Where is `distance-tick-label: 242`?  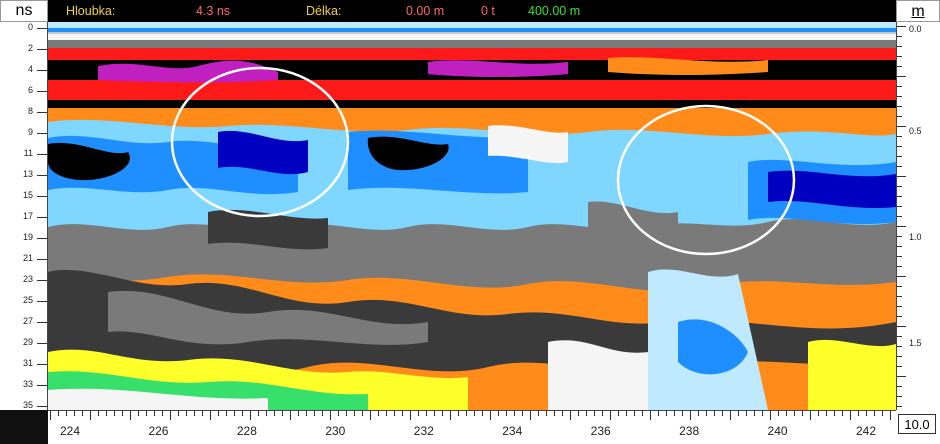
distance-tick-label: 242 is located at coordinates (866, 431).